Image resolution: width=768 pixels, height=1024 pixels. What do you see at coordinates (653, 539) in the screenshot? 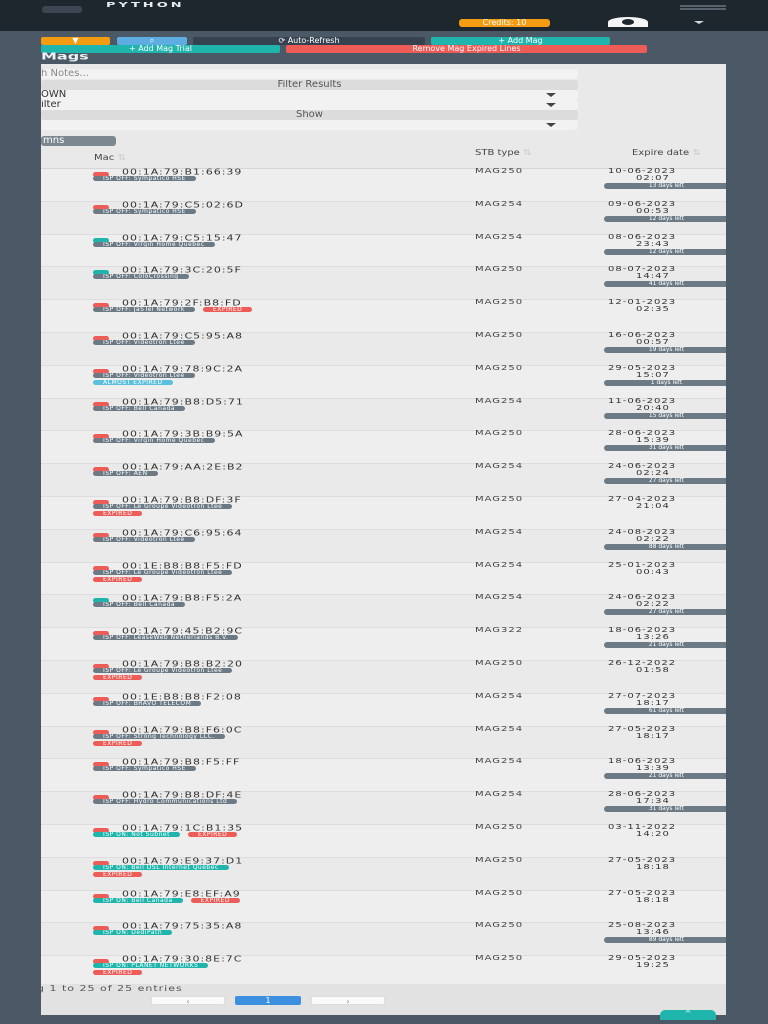
I see `expire-time: 02:22` at bounding box center [653, 539].